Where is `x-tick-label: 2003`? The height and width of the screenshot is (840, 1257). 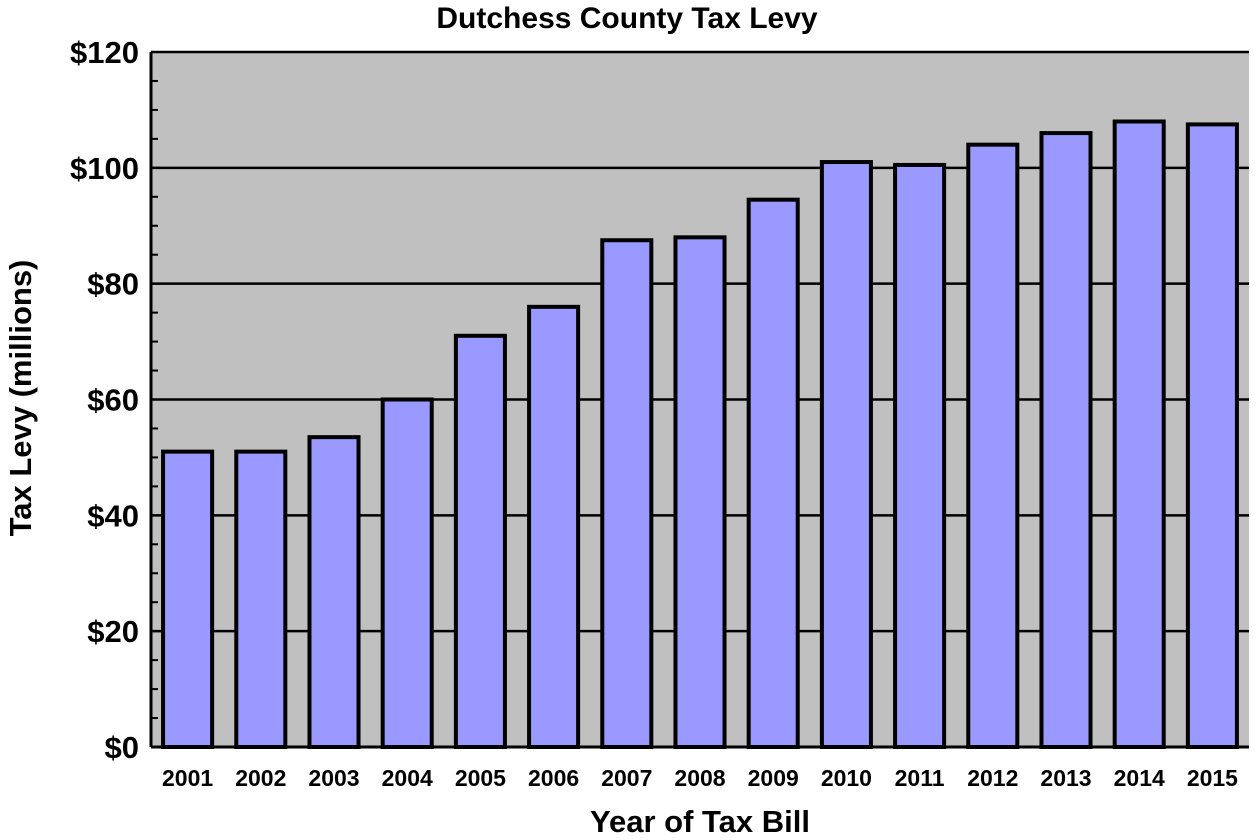
x-tick-label: 2003 is located at coordinates (333, 778).